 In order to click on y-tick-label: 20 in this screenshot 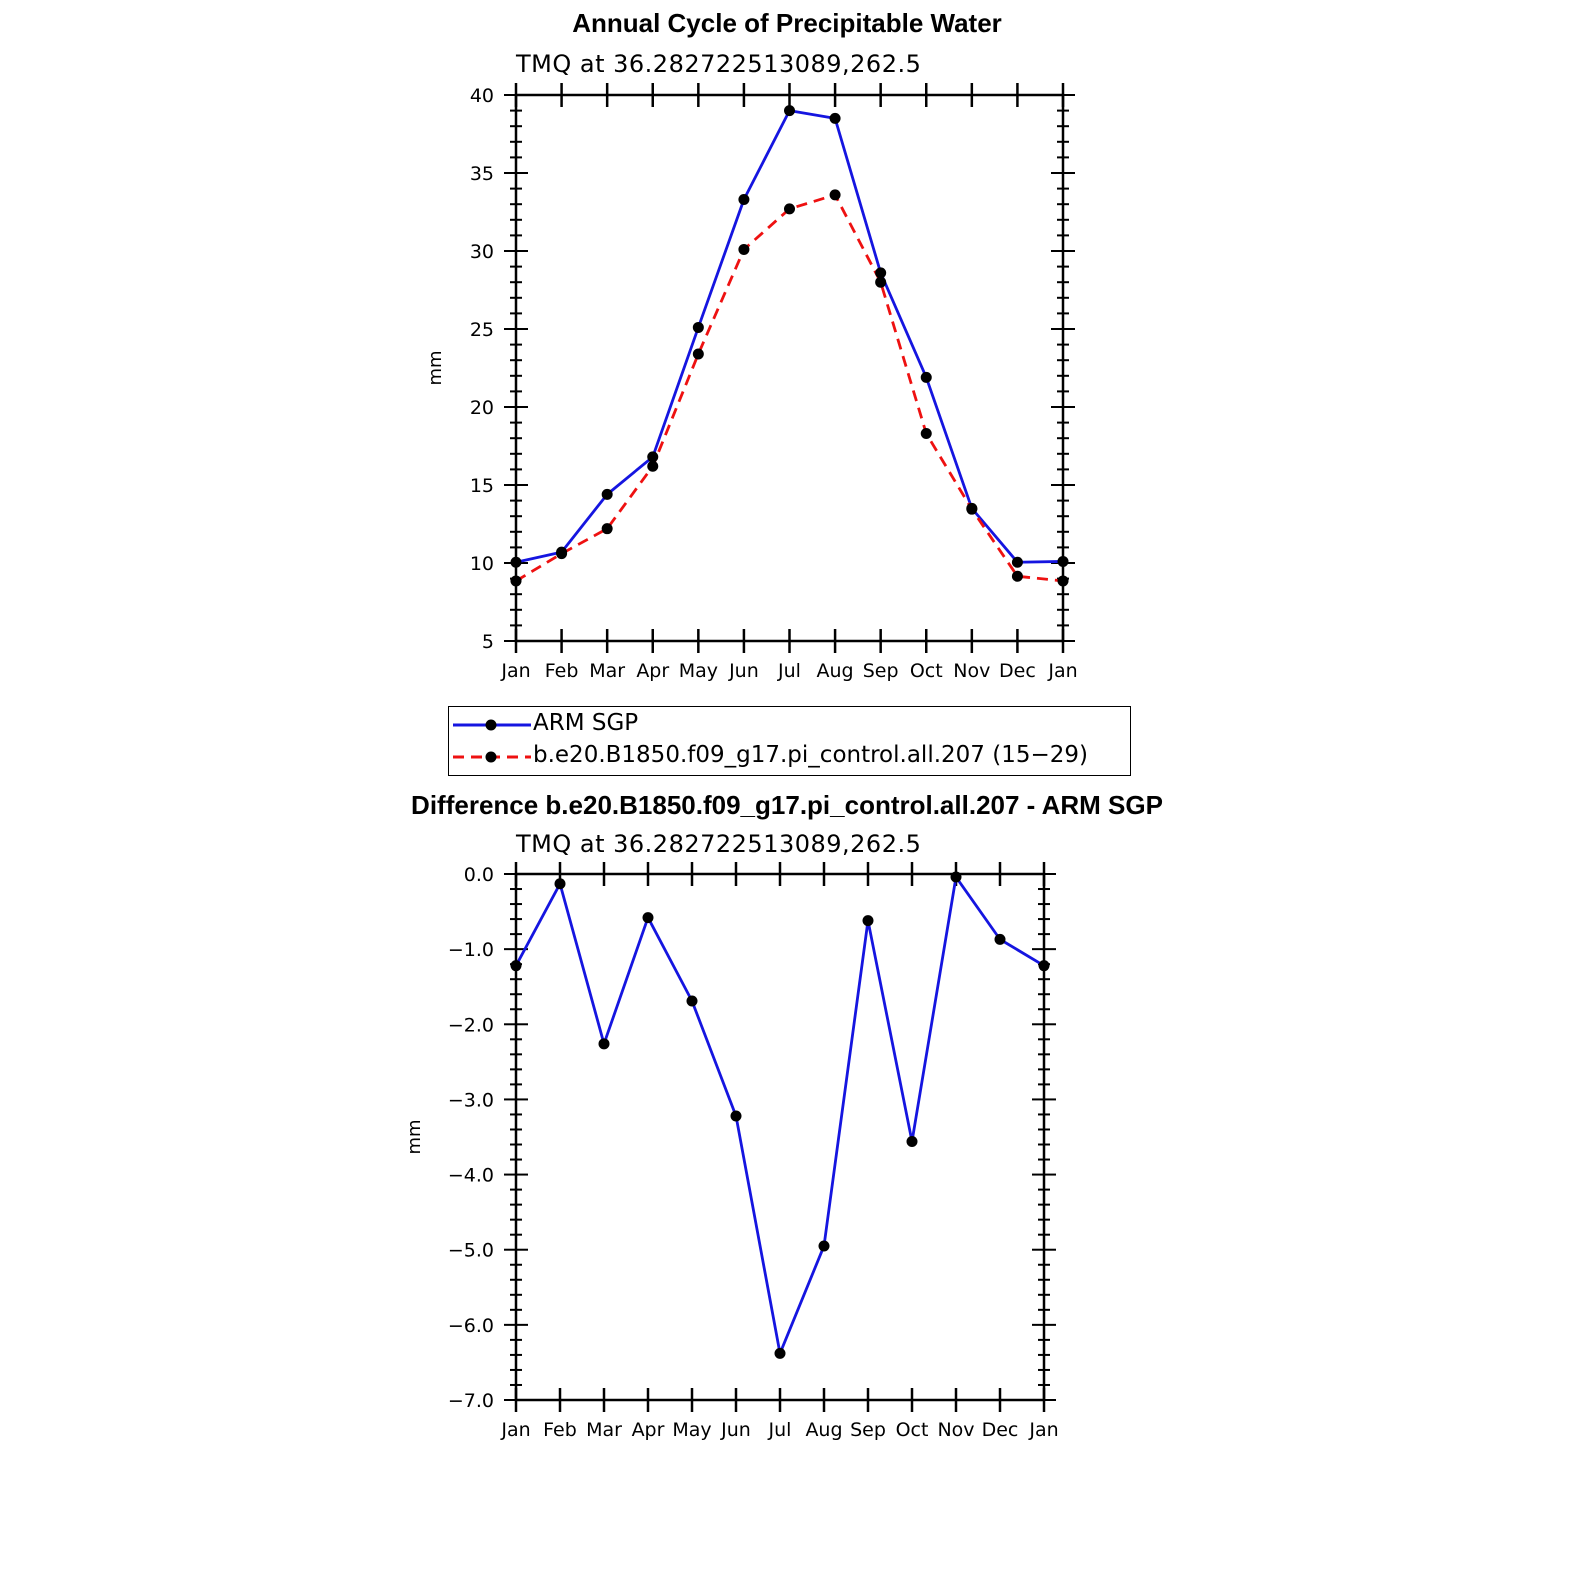, I will do `click(482, 408)`.